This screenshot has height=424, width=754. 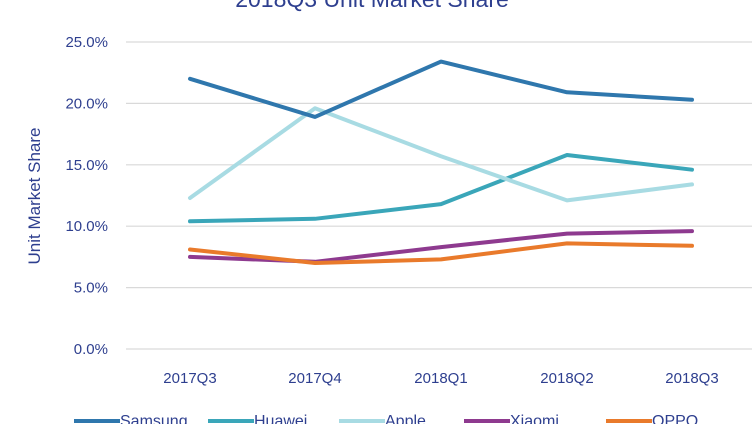 I want to click on legend-label-samsung: Samsung, so click(x=154, y=418).